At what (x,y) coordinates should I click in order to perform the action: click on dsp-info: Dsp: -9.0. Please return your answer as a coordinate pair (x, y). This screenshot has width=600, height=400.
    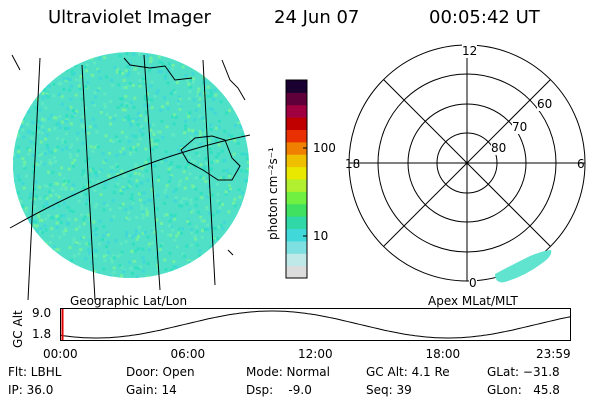
    Looking at the image, I should click on (279, 390).